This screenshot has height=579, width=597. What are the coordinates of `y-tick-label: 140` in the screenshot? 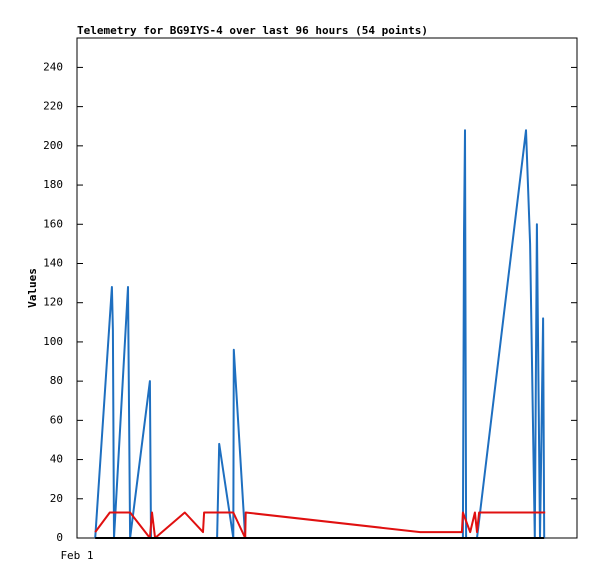 It's located at (53, 262).